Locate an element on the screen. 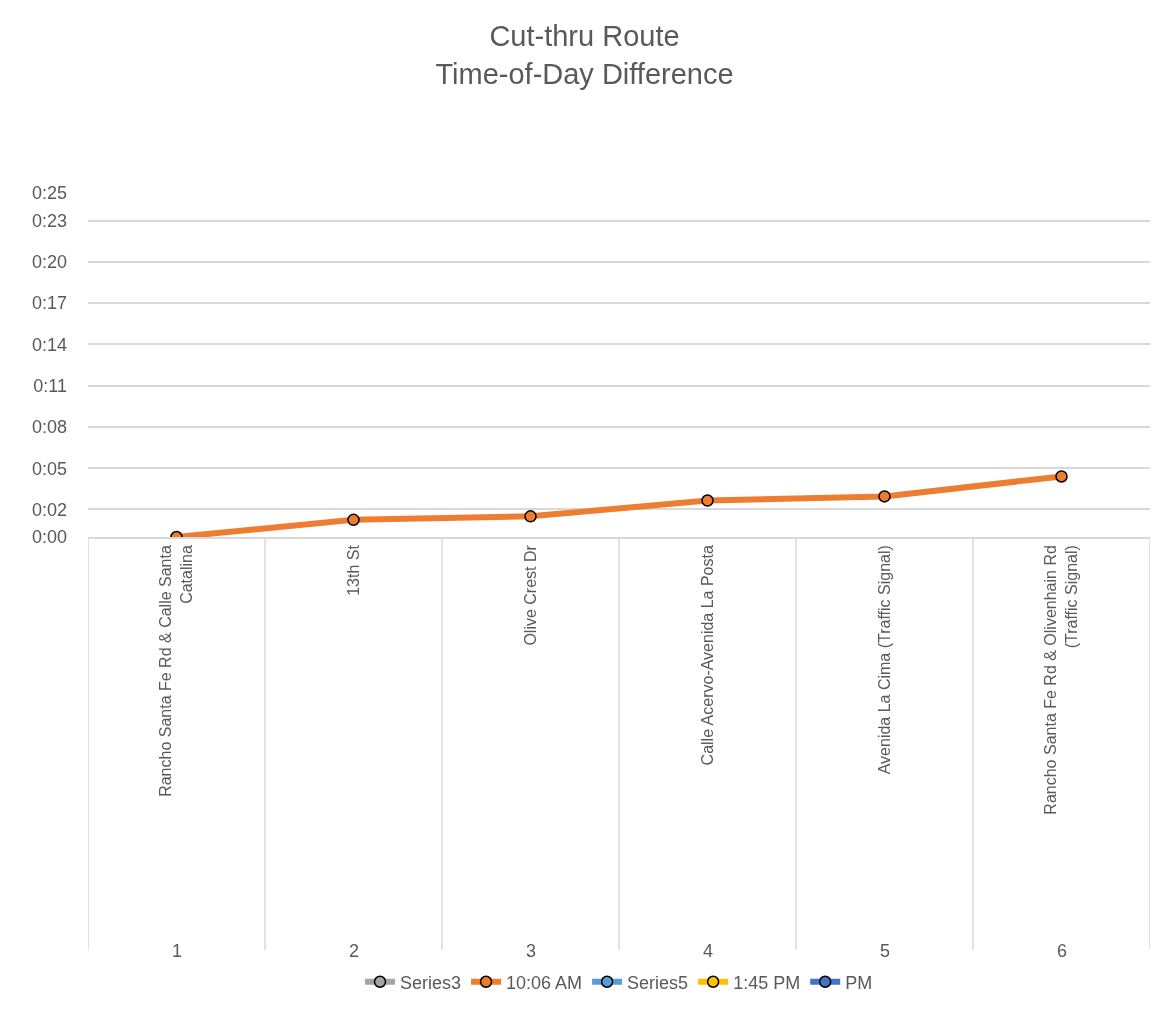 This screenshot has width=1169, height=1028. chart-title: Cut-thru Route Time-of-Day Difference is located at coordinates (584, 55).